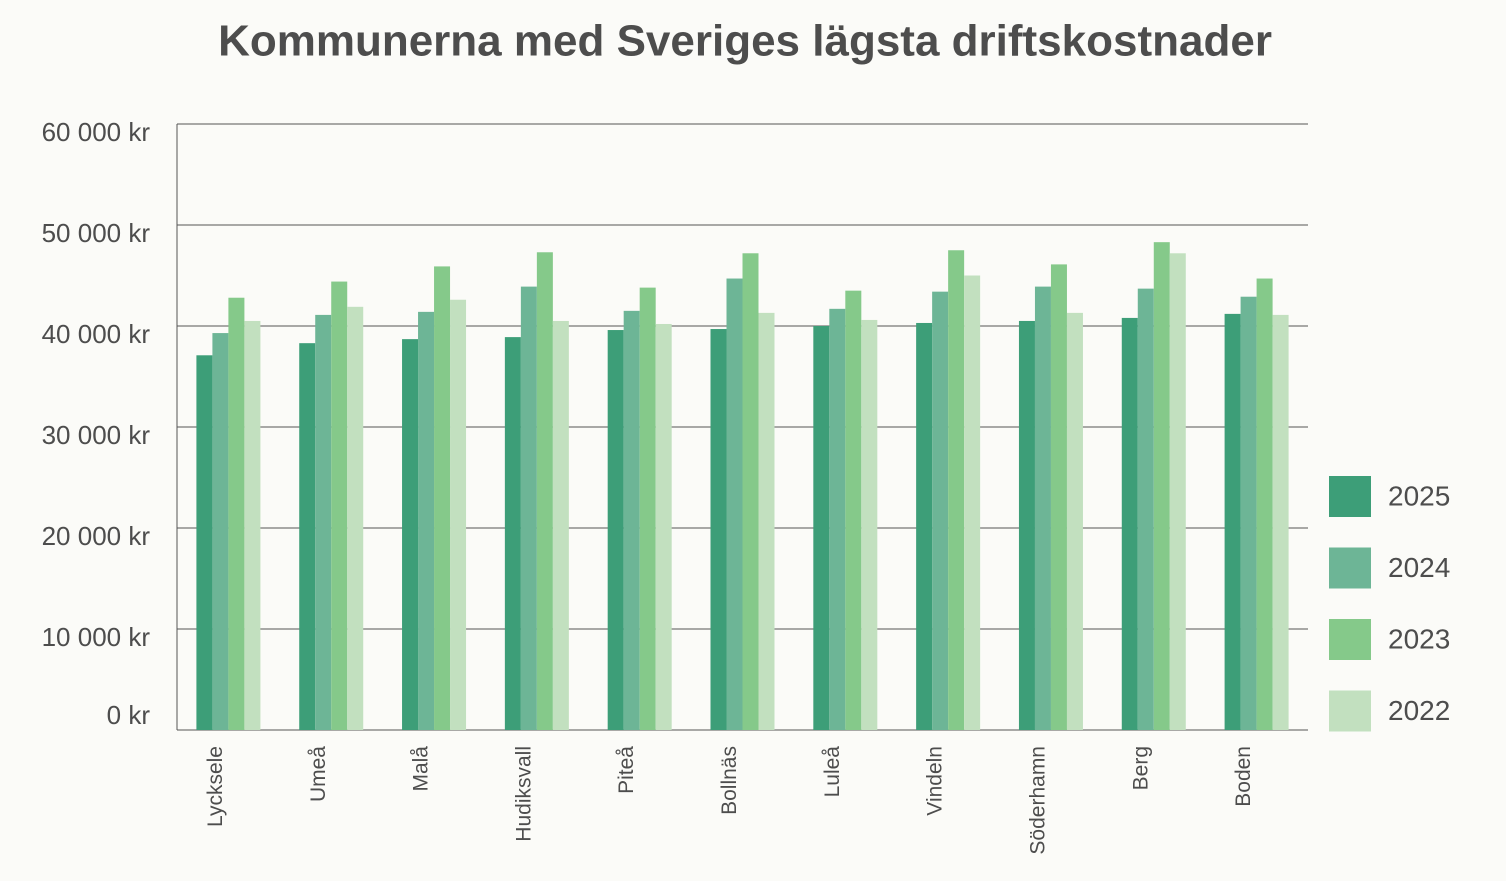 The width and height of the screenshot is (1506, 881). What do you see at coordinates (129, 715) in the screenshot?
I see `y-tick-label: 0 kr` at bounding box center [129, 715].